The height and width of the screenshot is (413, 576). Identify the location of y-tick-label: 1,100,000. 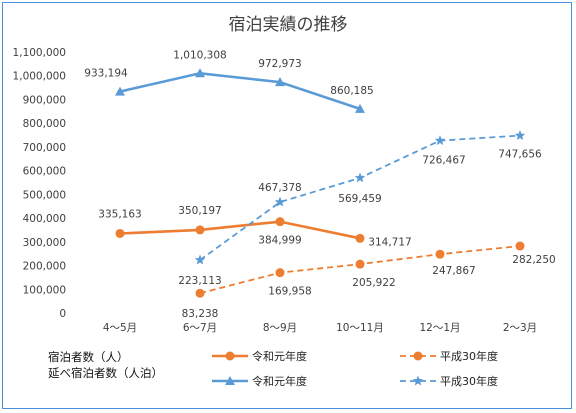
(39, 53).